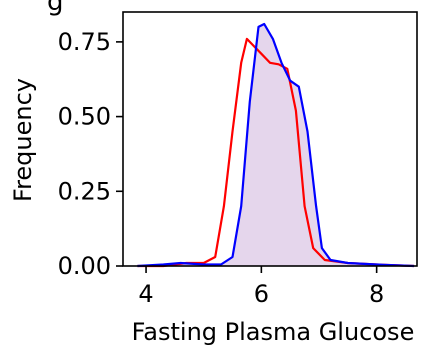  I want to click on y-tick-label: 0.00, so click(84, 266).